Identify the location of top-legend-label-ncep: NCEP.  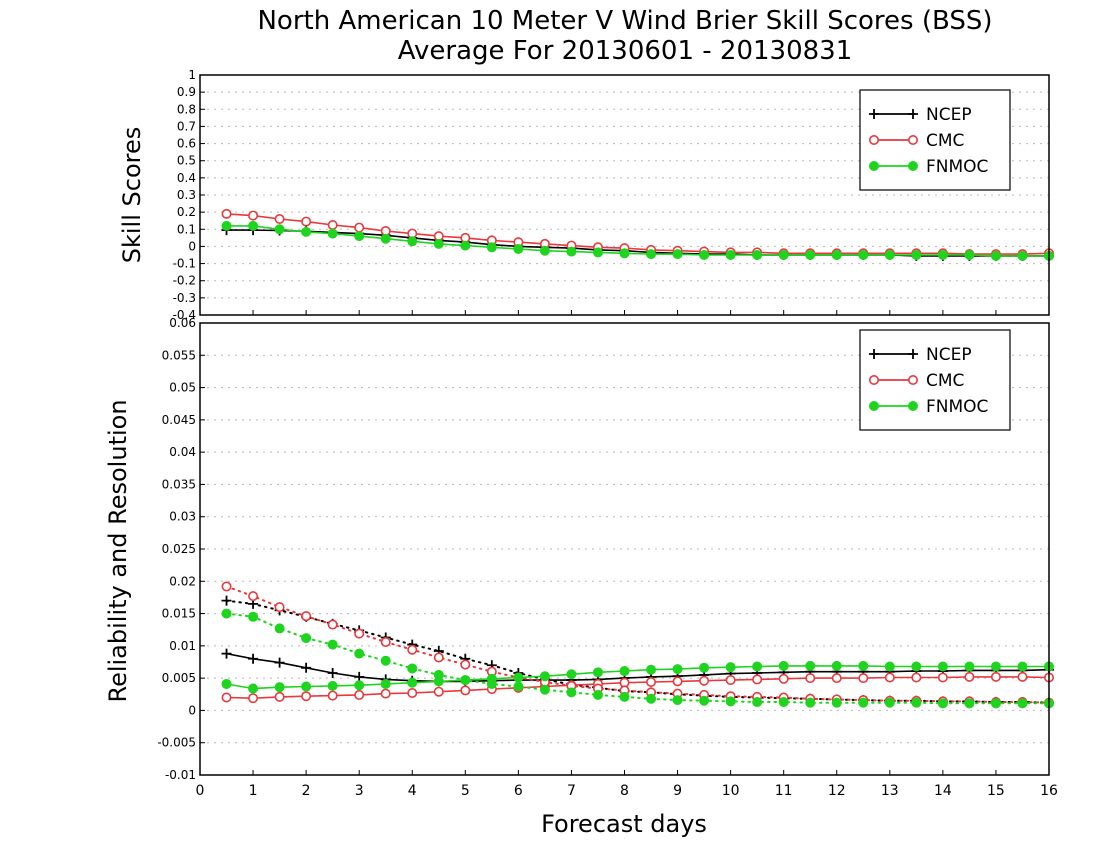
(949, 115).